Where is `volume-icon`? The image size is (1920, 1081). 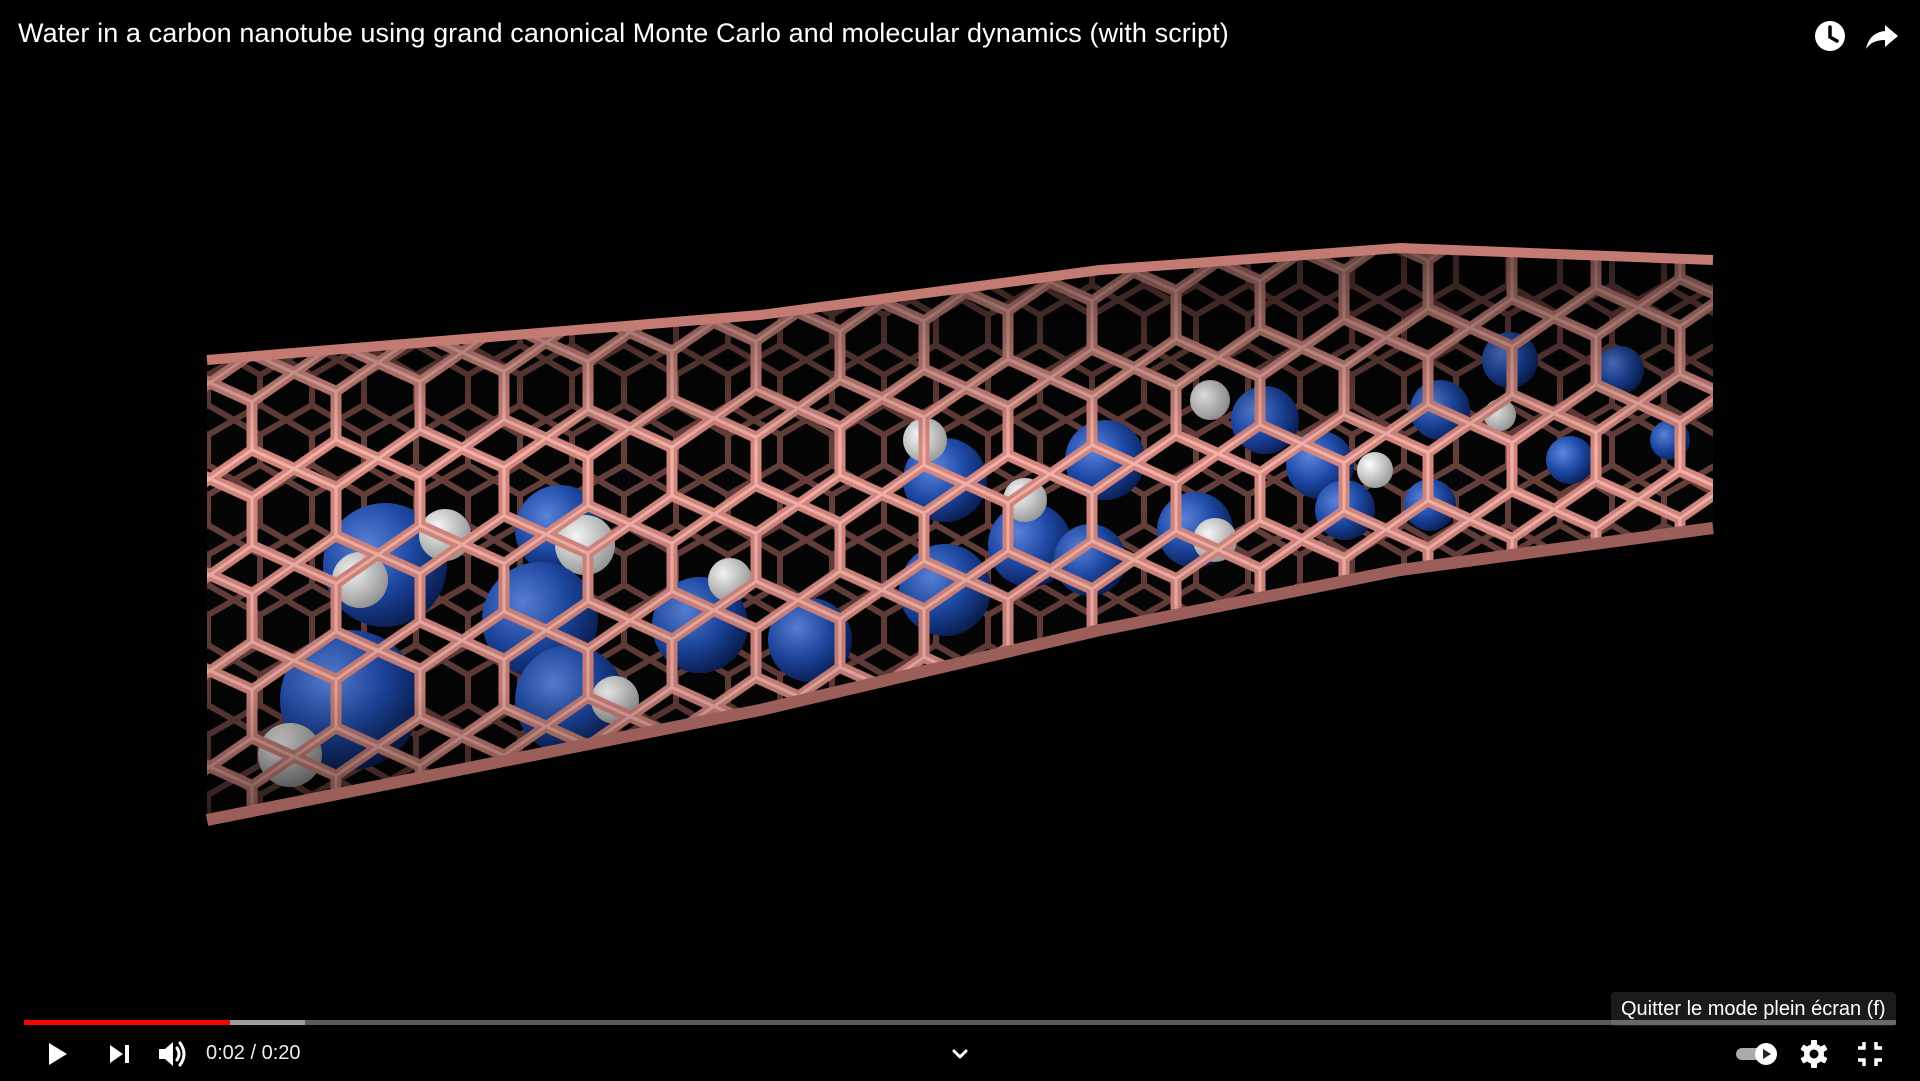
volume-icon is located at coordinates (172, 1054).